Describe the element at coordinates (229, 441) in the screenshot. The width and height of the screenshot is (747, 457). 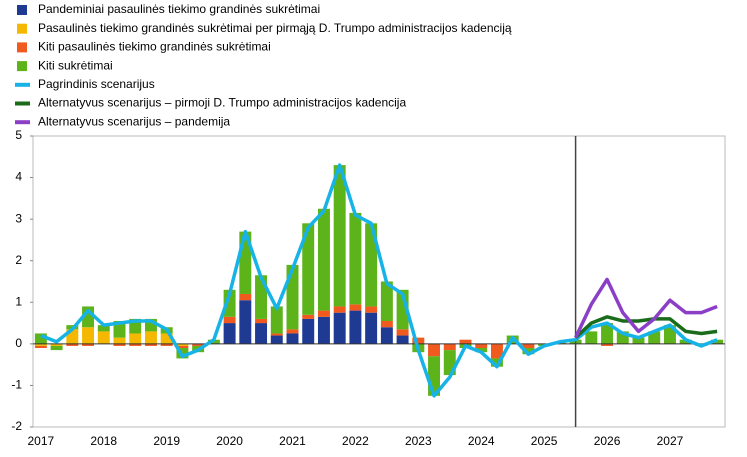
I see `x-tick-label: 2020` at that location.